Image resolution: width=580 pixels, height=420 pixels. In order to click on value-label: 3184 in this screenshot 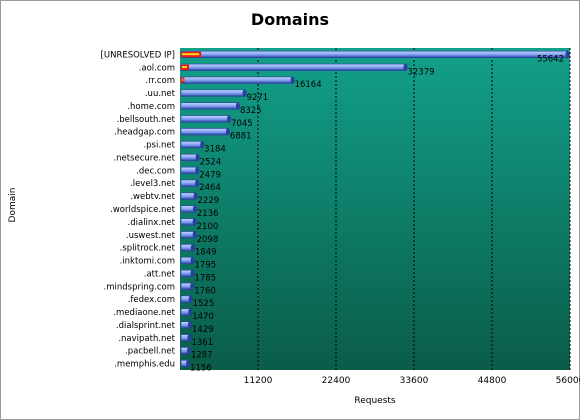, I will do `click(215, 150)`.